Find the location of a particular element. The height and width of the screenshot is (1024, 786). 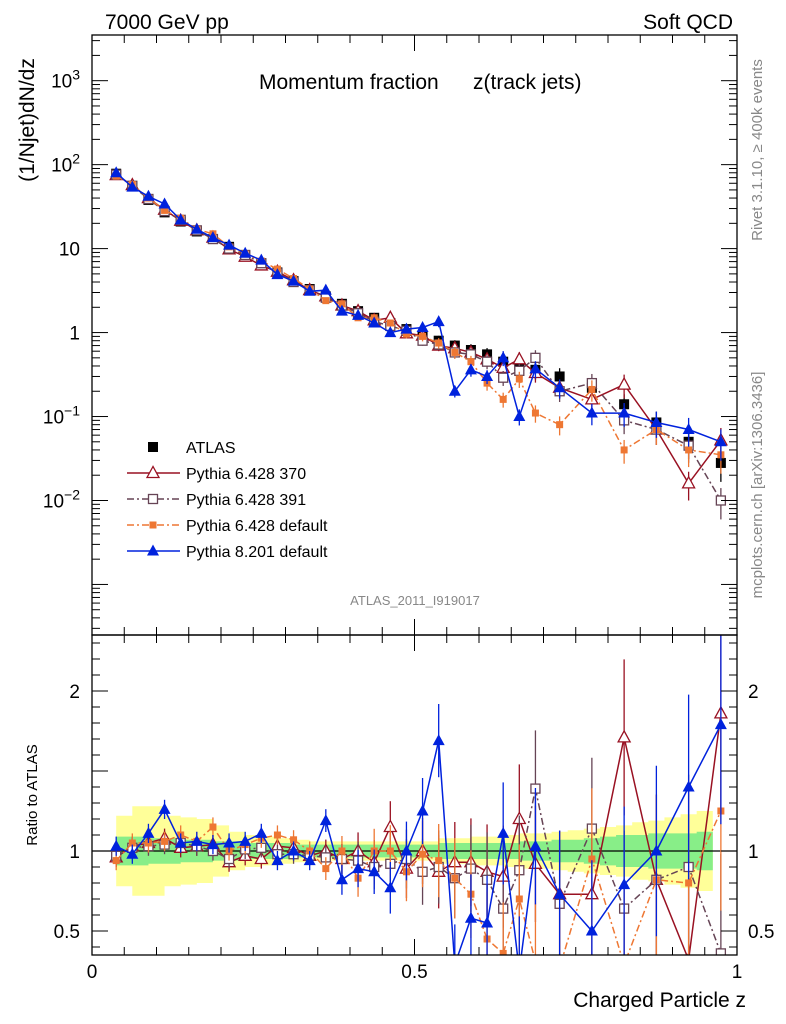

legend-entry: Pythia 6.428 default is located at coordinates (227, 526).